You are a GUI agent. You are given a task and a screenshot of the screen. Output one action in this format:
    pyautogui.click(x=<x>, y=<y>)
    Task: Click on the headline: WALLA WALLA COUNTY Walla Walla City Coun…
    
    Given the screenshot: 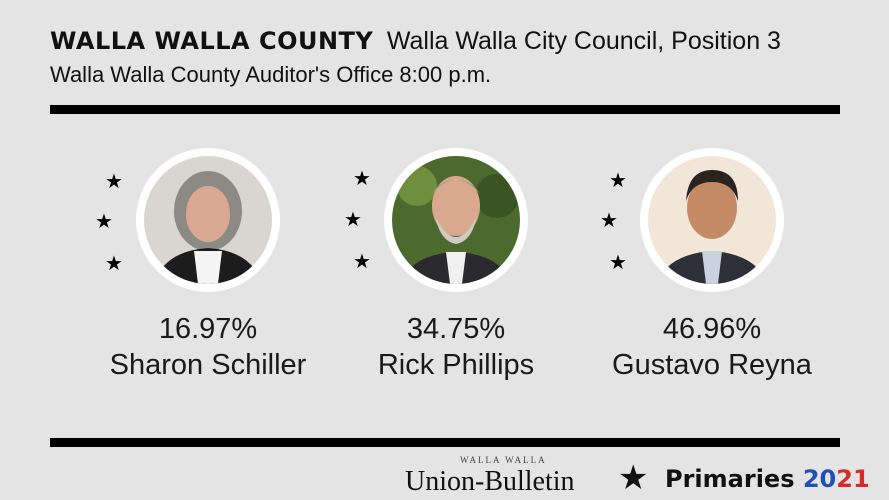 What is the action you would take?
    pyautogui.click(x=415, y=40)
    